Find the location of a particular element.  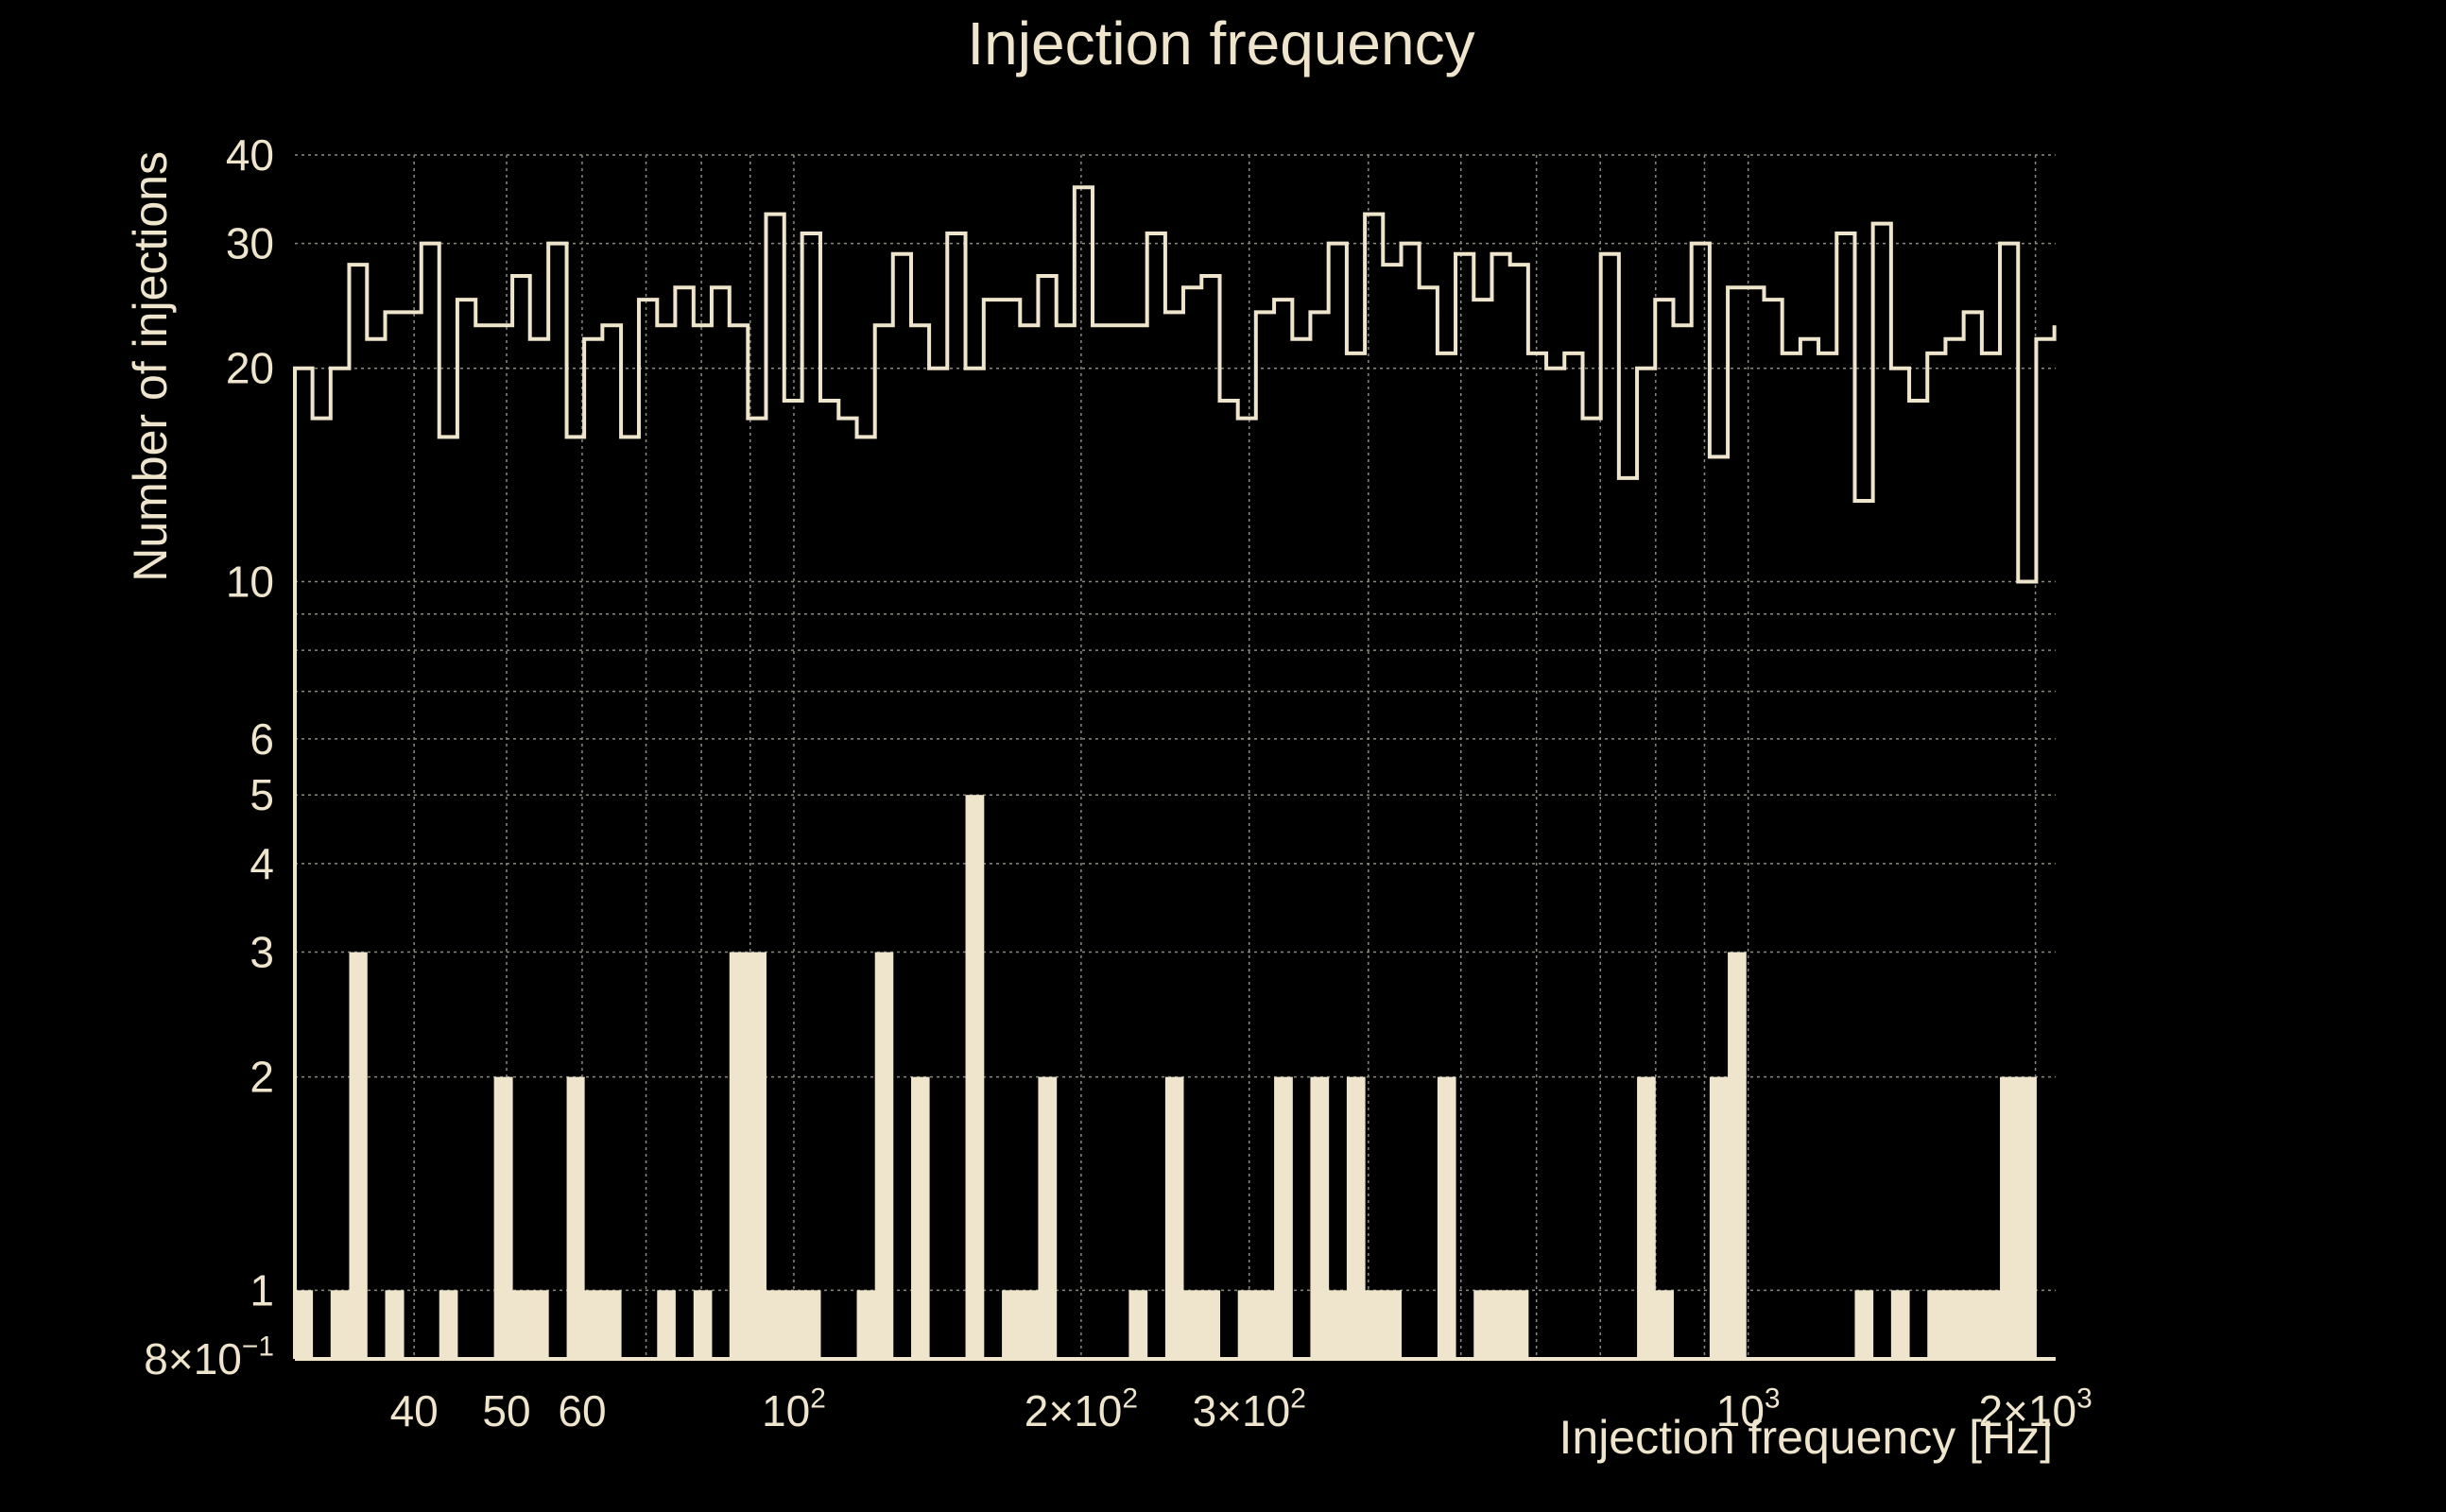

x-tick-label: 50 is located at coordinates (506, 1410).